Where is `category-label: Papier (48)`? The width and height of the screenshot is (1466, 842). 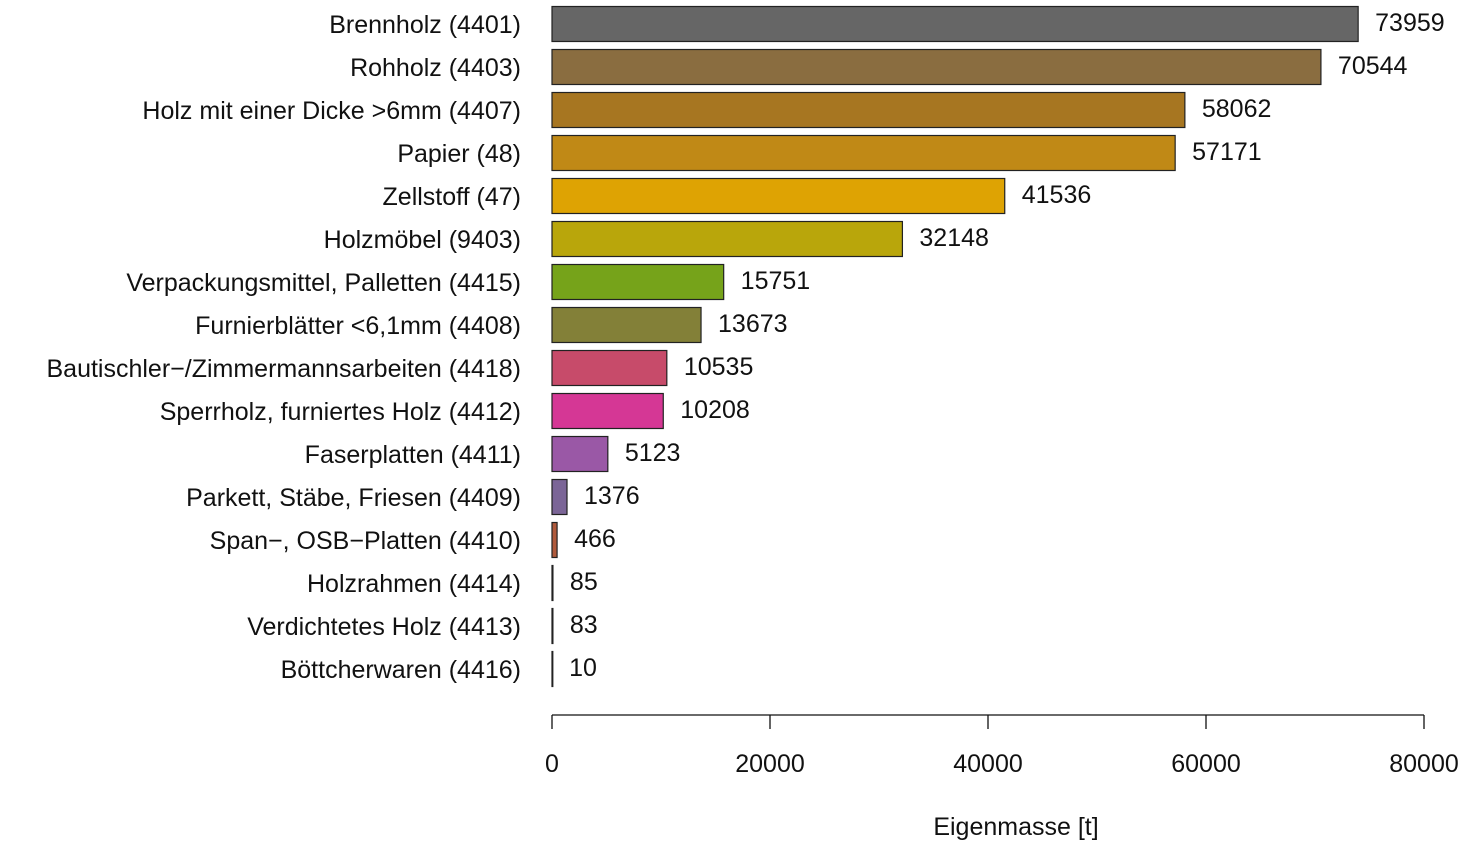
category-label: Papier (48) is located at coordinates (459, 154).